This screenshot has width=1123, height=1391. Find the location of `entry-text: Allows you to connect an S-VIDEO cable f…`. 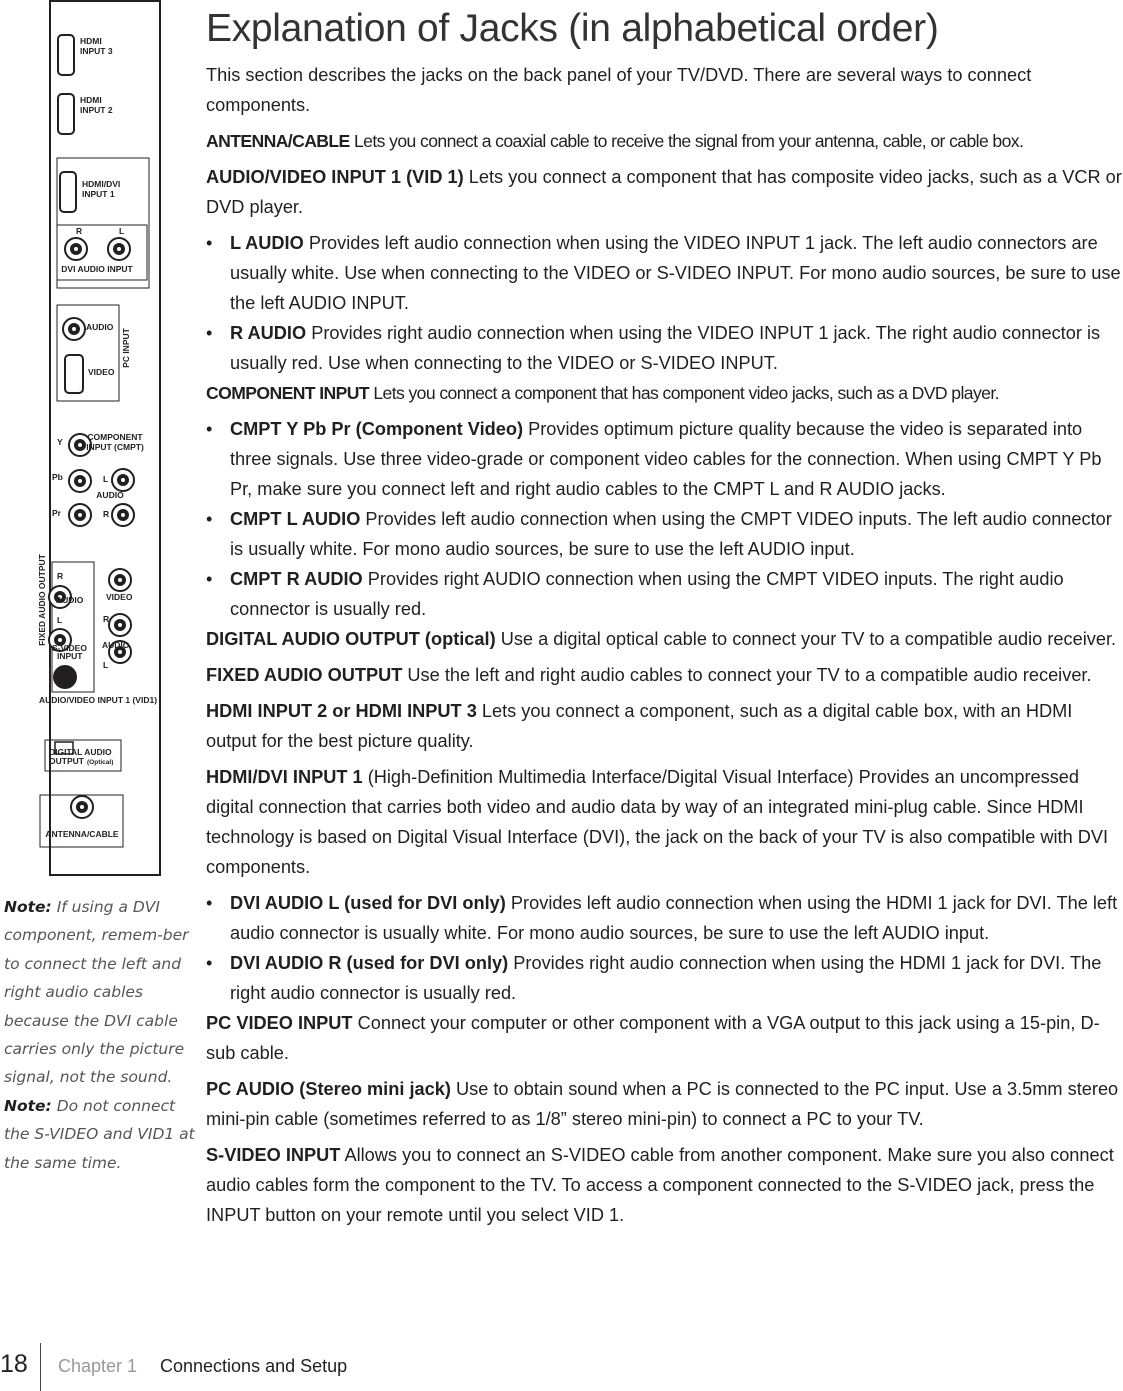

entry-text: Allows you to connect an S-VIDEO cable f… is located at coordinates (660, 1185).